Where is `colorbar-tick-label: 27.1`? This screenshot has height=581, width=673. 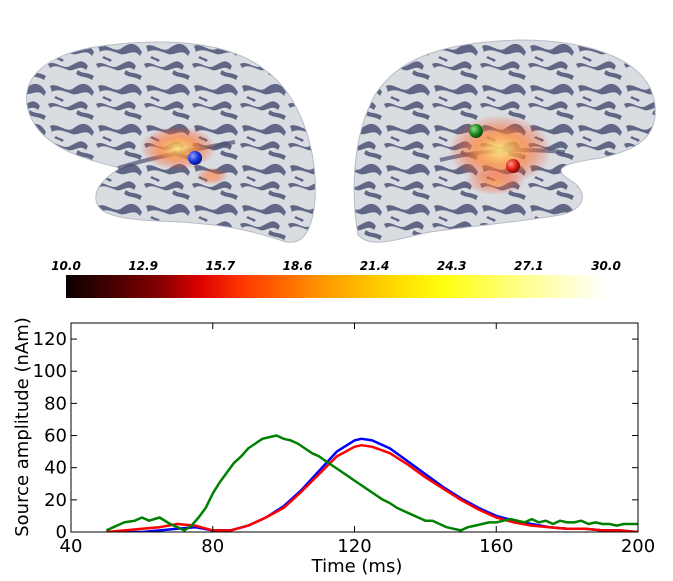
colorbar-tick-label: 27.1 is located at coordinates (529, 266).